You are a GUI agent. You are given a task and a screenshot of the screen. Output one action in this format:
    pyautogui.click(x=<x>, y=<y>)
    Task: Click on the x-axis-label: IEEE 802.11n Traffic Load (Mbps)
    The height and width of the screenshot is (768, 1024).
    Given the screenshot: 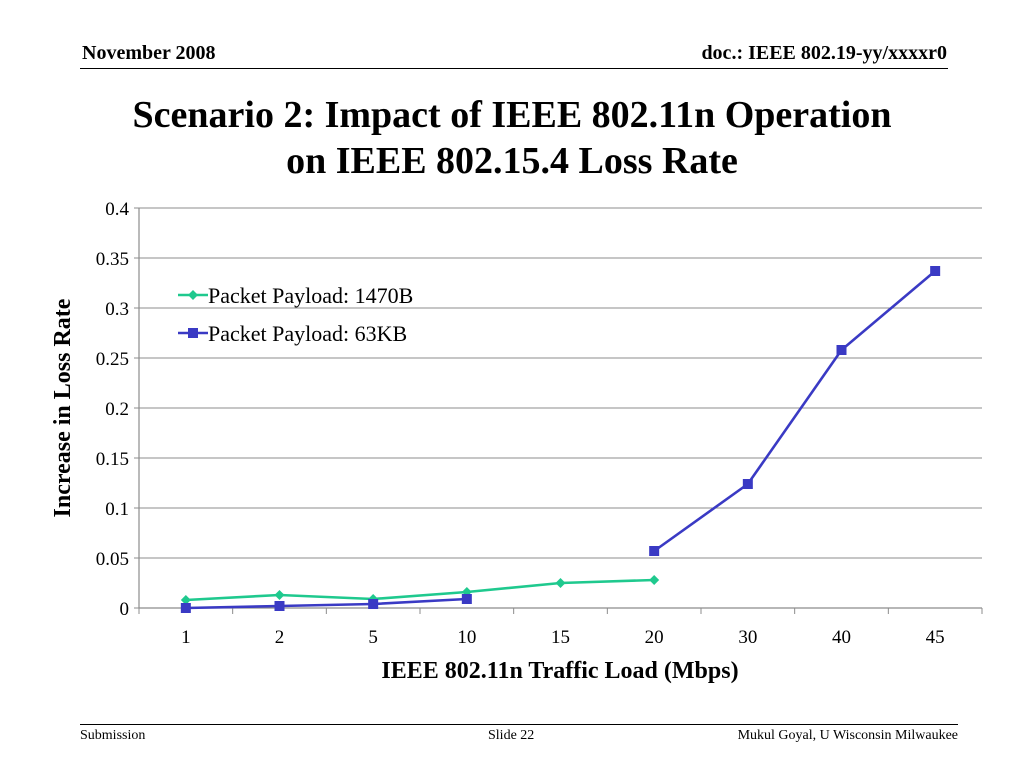 What is the action you would take?
    pyautogui.click(x=559, y=671)
    